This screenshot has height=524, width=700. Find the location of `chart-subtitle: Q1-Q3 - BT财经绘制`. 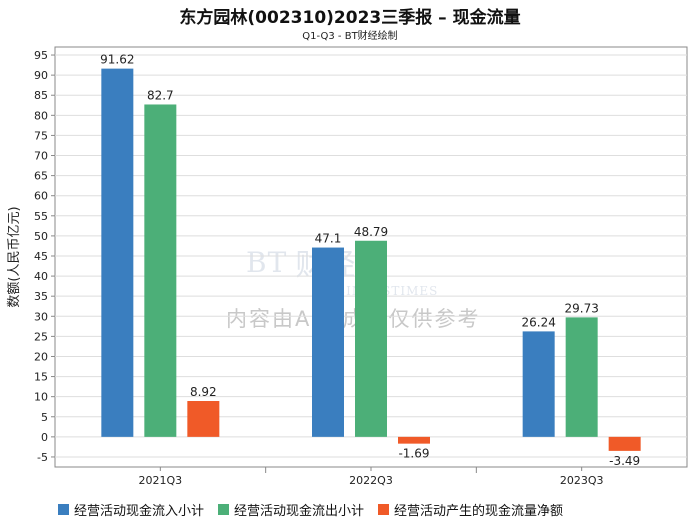

chart-subtitle: Q1-Q3 - BT财经绘制 is located at coordinates (350, 36).